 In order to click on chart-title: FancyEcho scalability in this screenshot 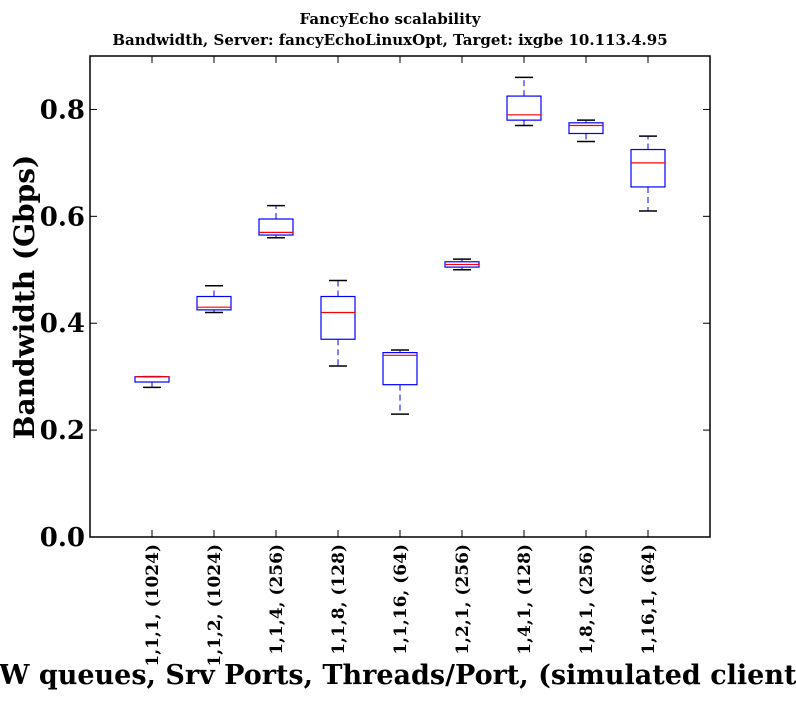, I will do `click(391, 19)`.